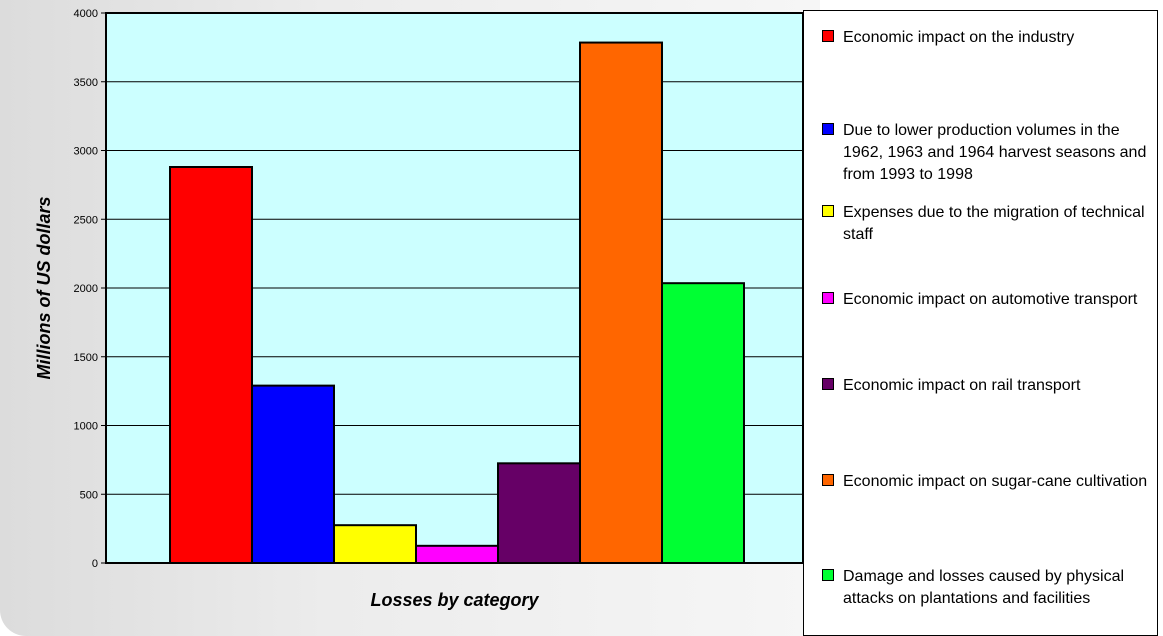 This screenshot has width=1163, height=636. Describe the element at coordinates (44, 287) in the screenshot. I see `y-axis-title: Millions of US dollars` at that location.